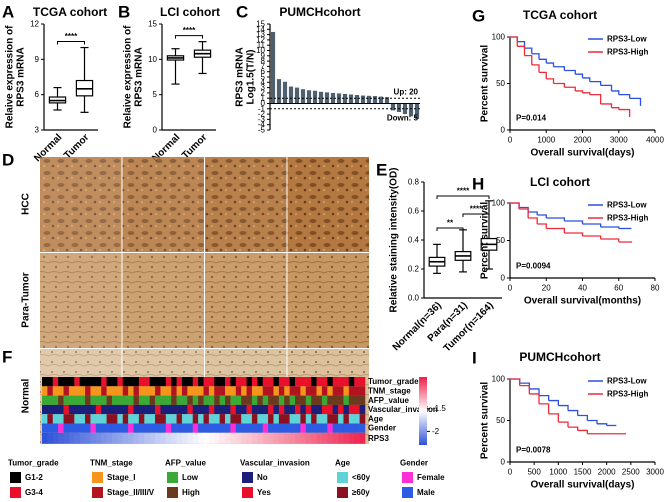 This screenshot has height=502, width=668. What do you see at coordinates (533, 266) in the screenshot?
I see `p-value: P=0.0094` at bounding box center [533, 266].